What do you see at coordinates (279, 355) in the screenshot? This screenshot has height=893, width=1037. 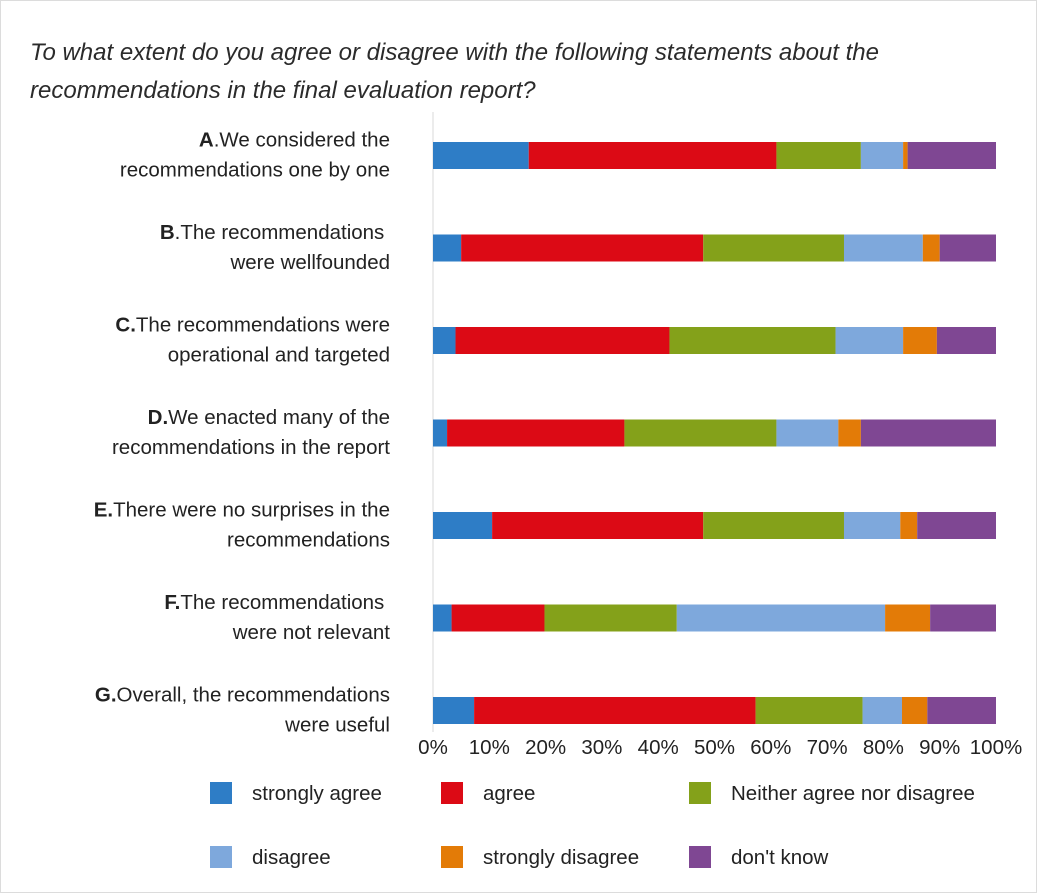 I see `category-label-line2: operational and targeted` at bounding box center [279, 355].